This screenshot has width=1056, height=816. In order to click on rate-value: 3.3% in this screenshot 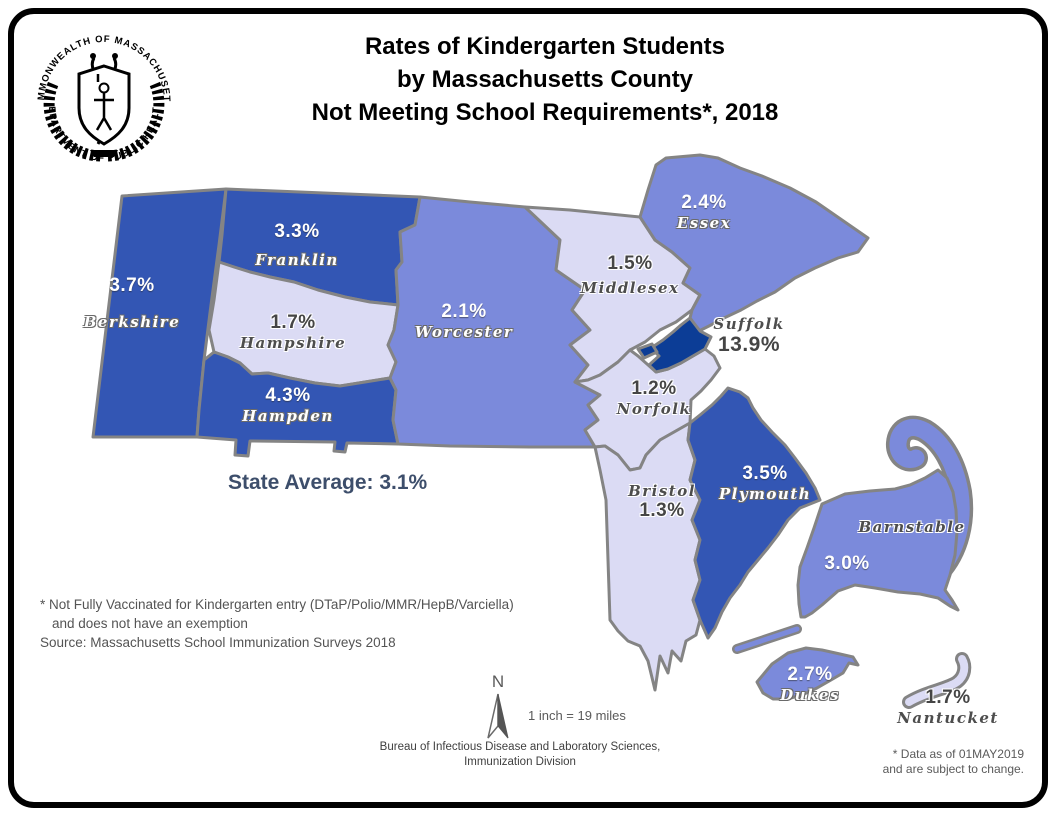, I will do `click(297, 231)`.